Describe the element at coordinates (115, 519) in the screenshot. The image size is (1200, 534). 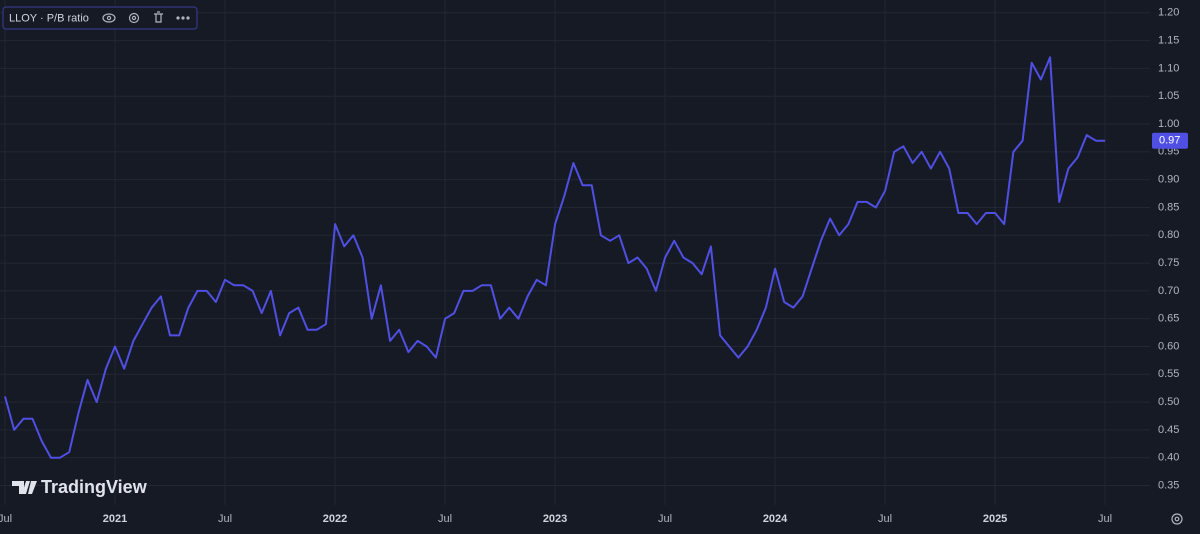
I see `x-tick-label: 2021` at that location.